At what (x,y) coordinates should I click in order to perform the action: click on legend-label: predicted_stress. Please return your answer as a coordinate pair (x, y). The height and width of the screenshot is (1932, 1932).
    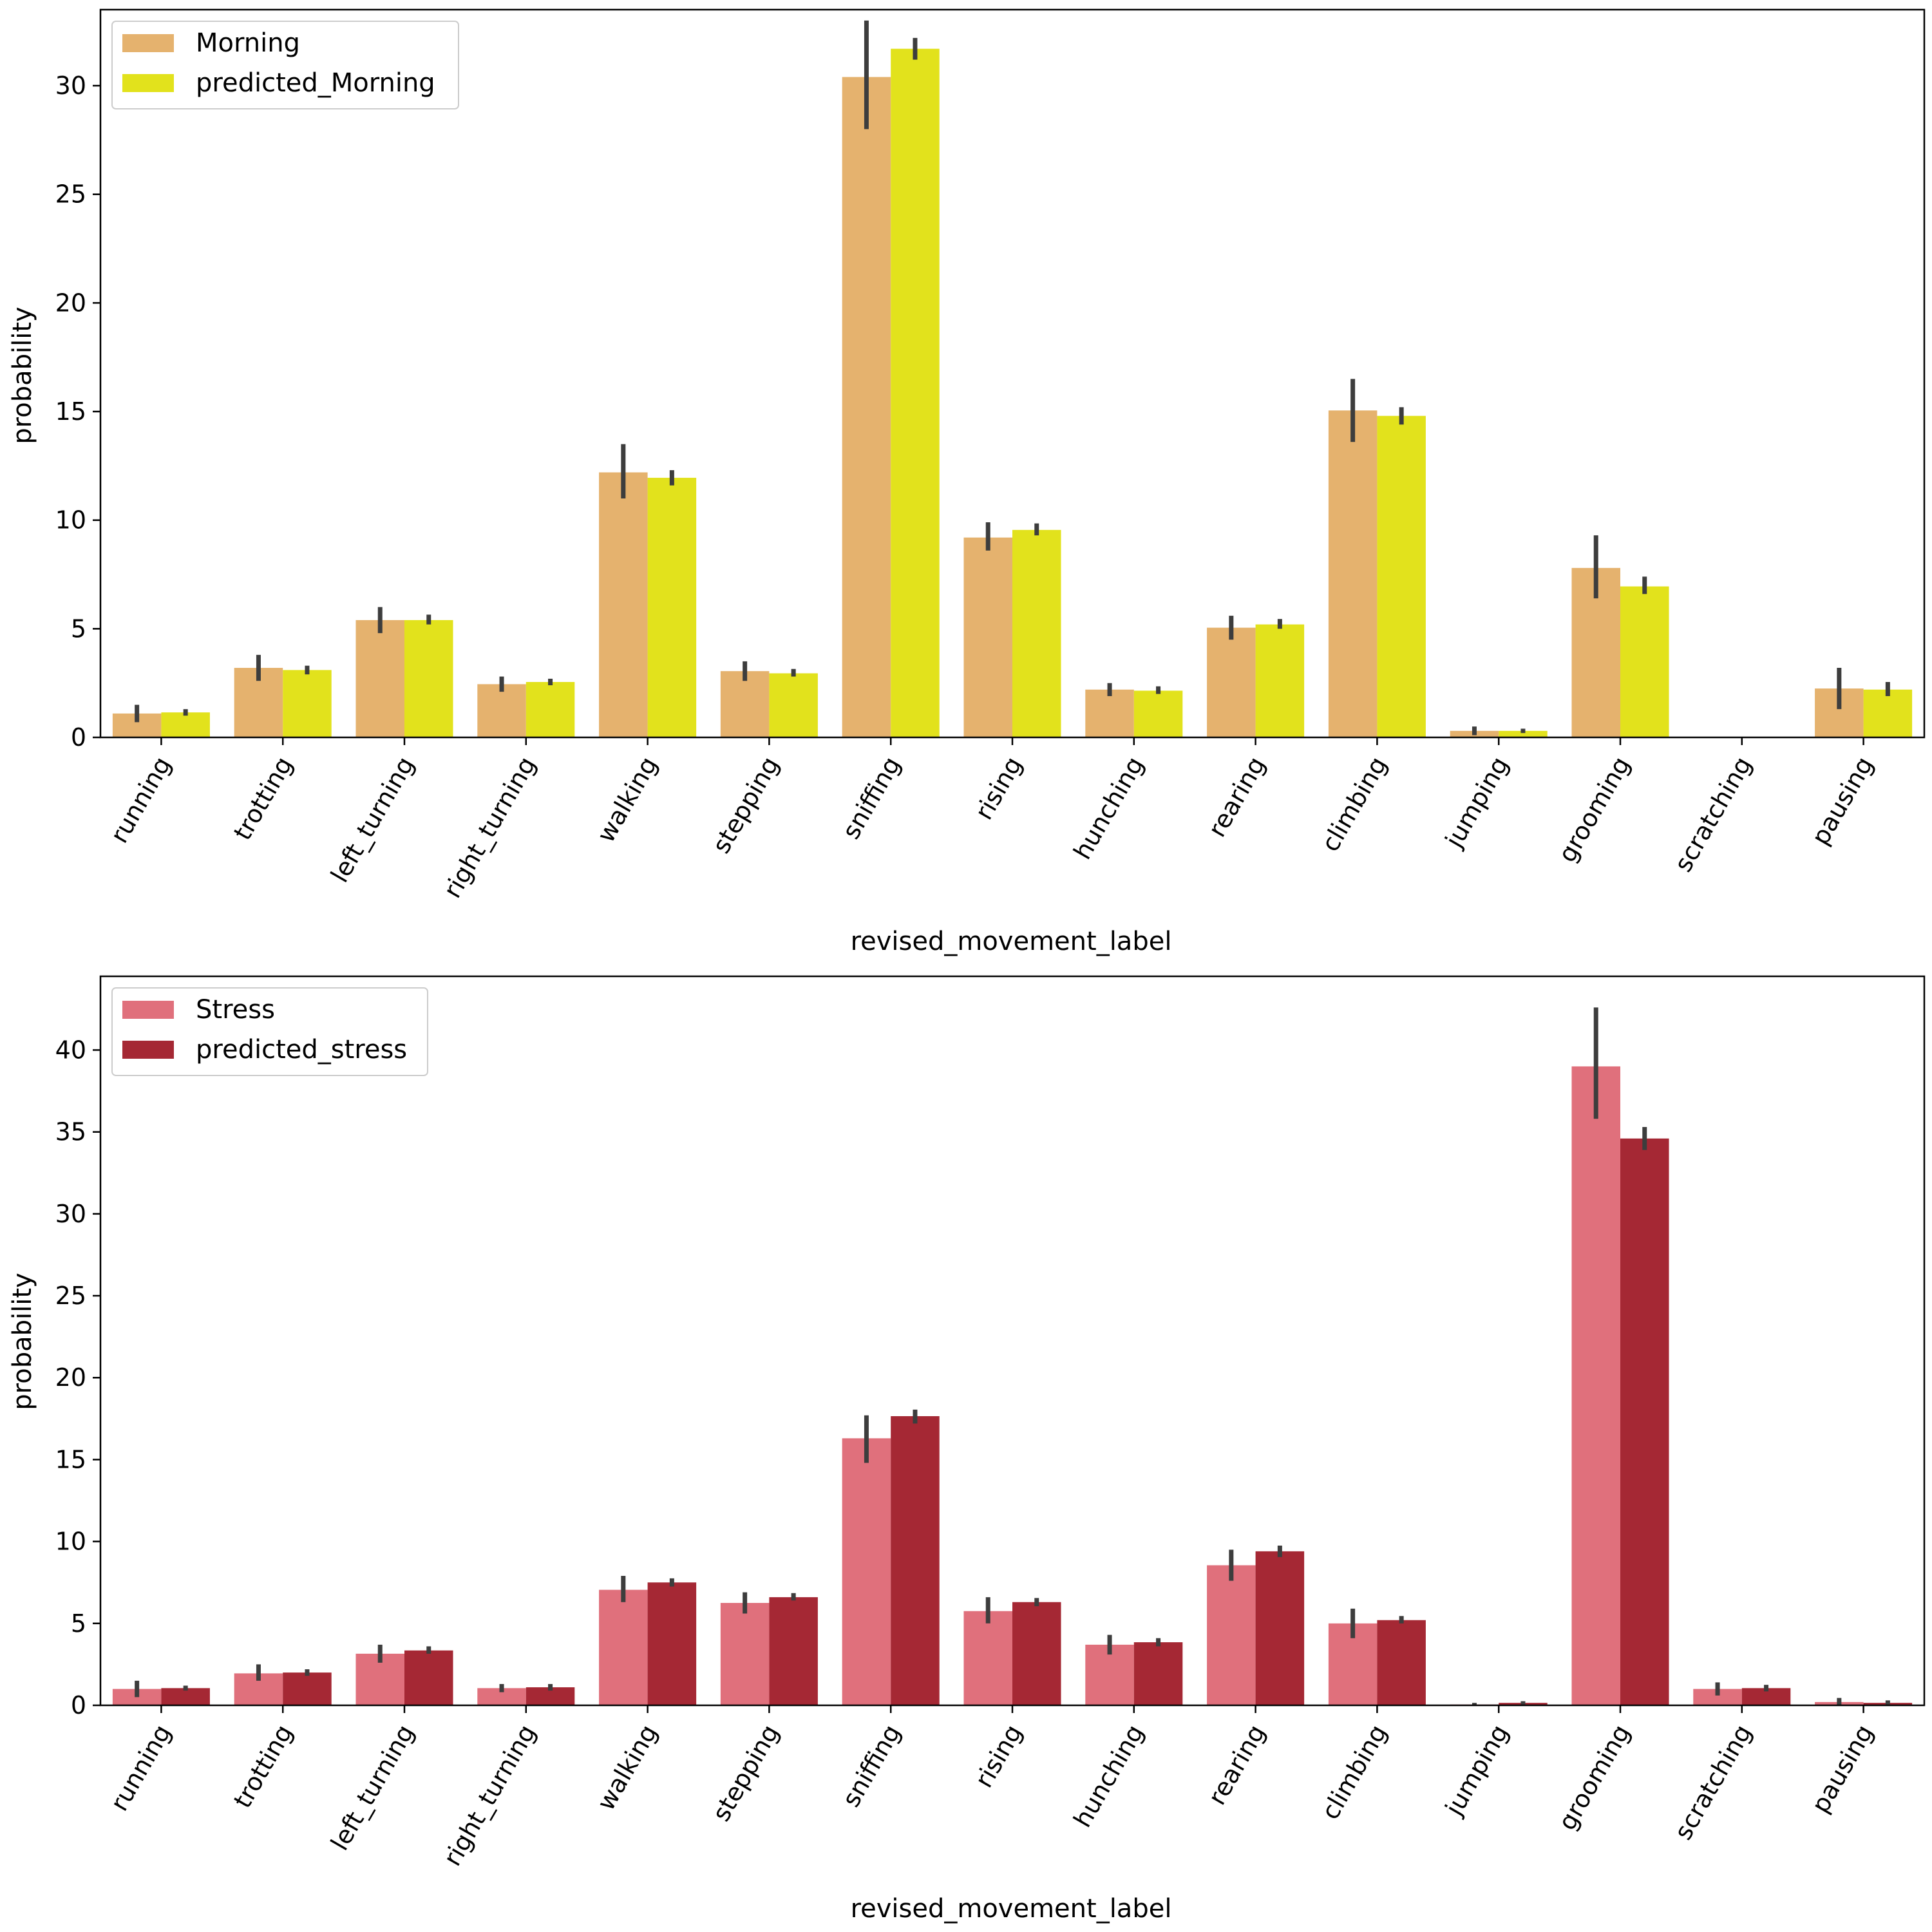
    Looking at the image, I should click on (301, 1050).